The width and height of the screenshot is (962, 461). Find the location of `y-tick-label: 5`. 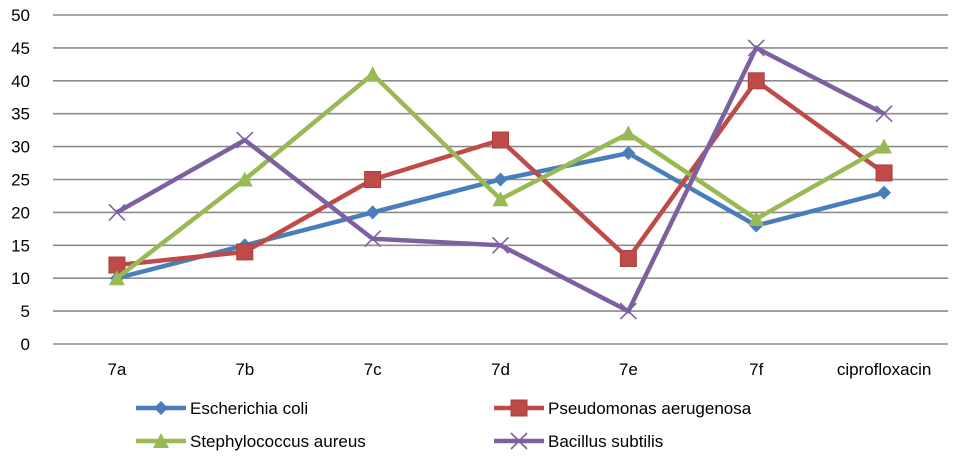

y-tick-label: 5 is located at coordinates (25, 311).